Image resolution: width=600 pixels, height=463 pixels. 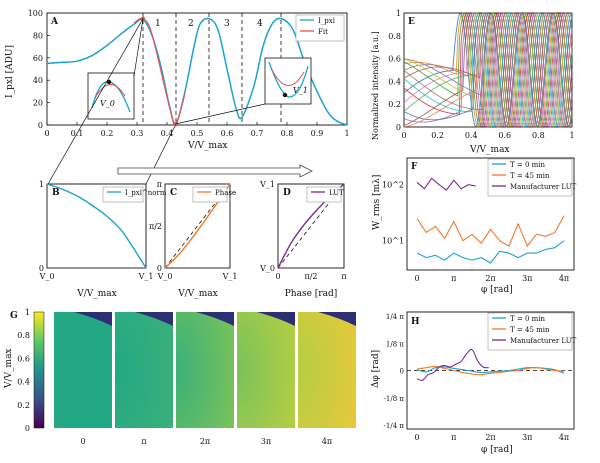 I want to click on panel-h-legend, so click(x=530, y=331).